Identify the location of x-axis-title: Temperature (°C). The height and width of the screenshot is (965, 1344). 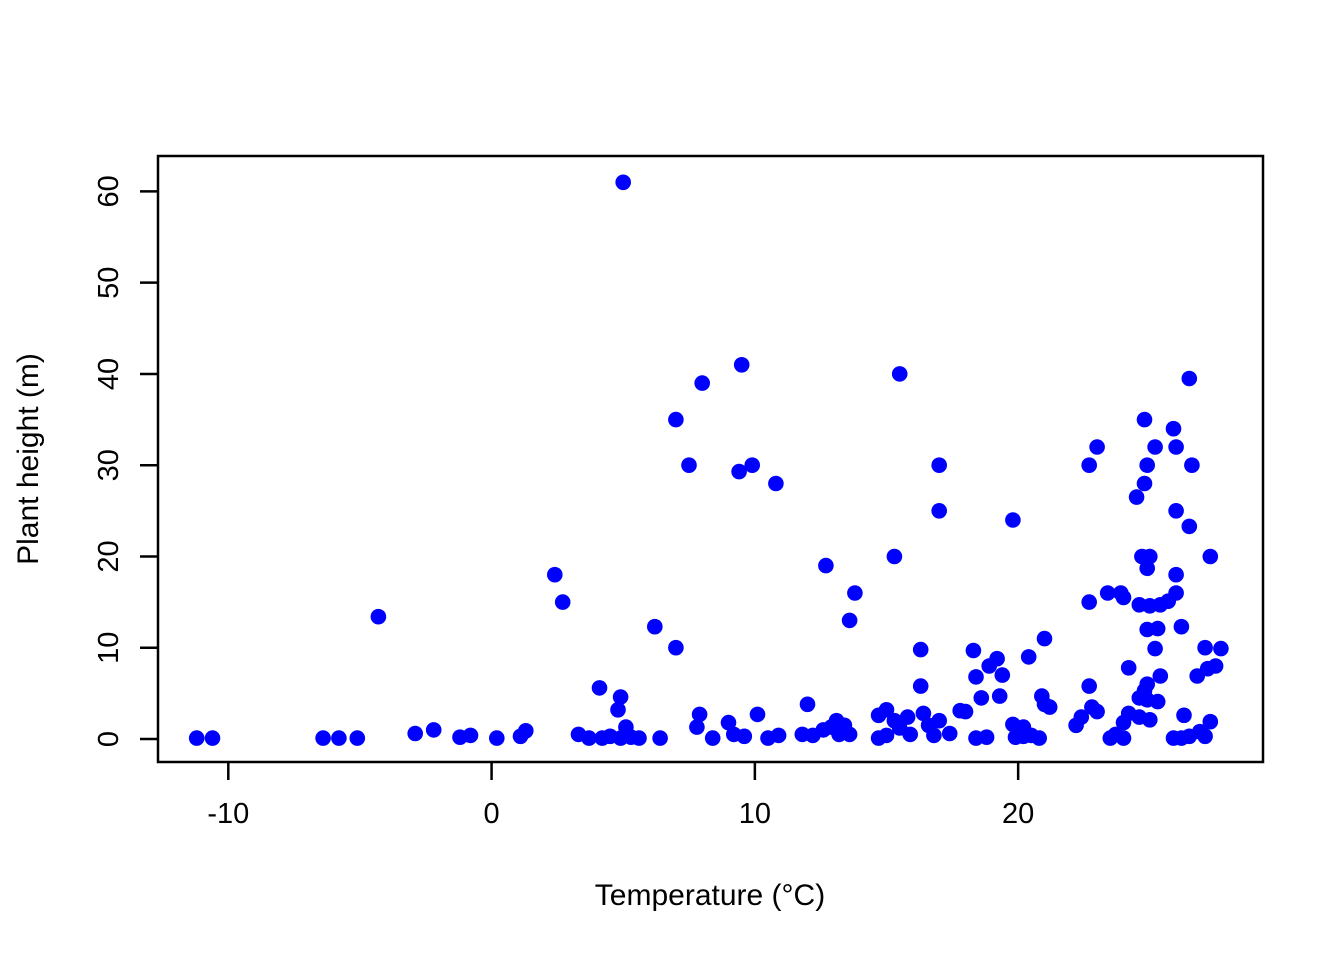
(710, 895).